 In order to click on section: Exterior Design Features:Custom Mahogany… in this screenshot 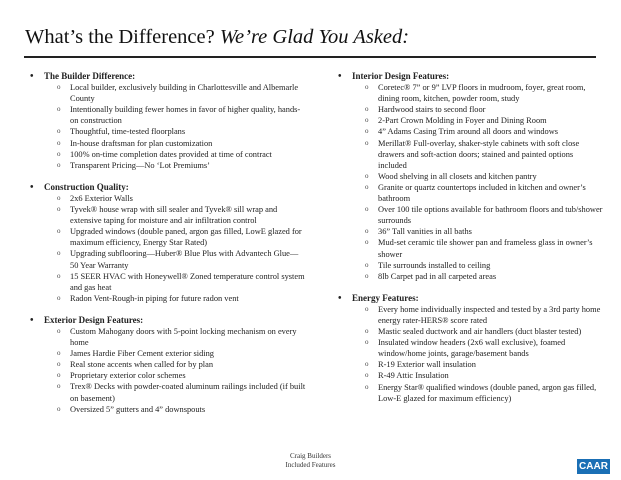, I will do `click(175, 365)`.